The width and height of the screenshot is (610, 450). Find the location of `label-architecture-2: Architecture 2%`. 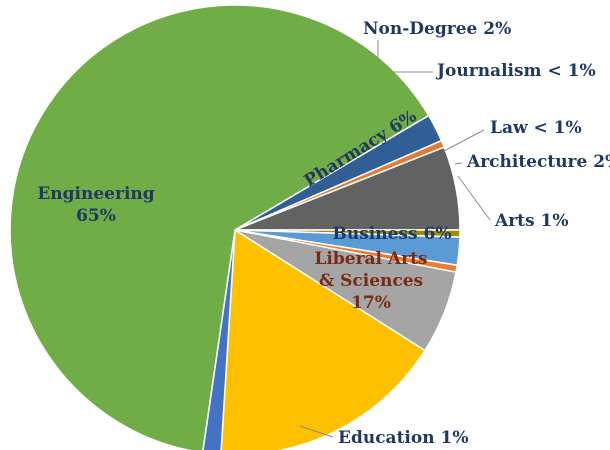

label-architecture-2: Architecture 2% is located at coordinates (538, 162).